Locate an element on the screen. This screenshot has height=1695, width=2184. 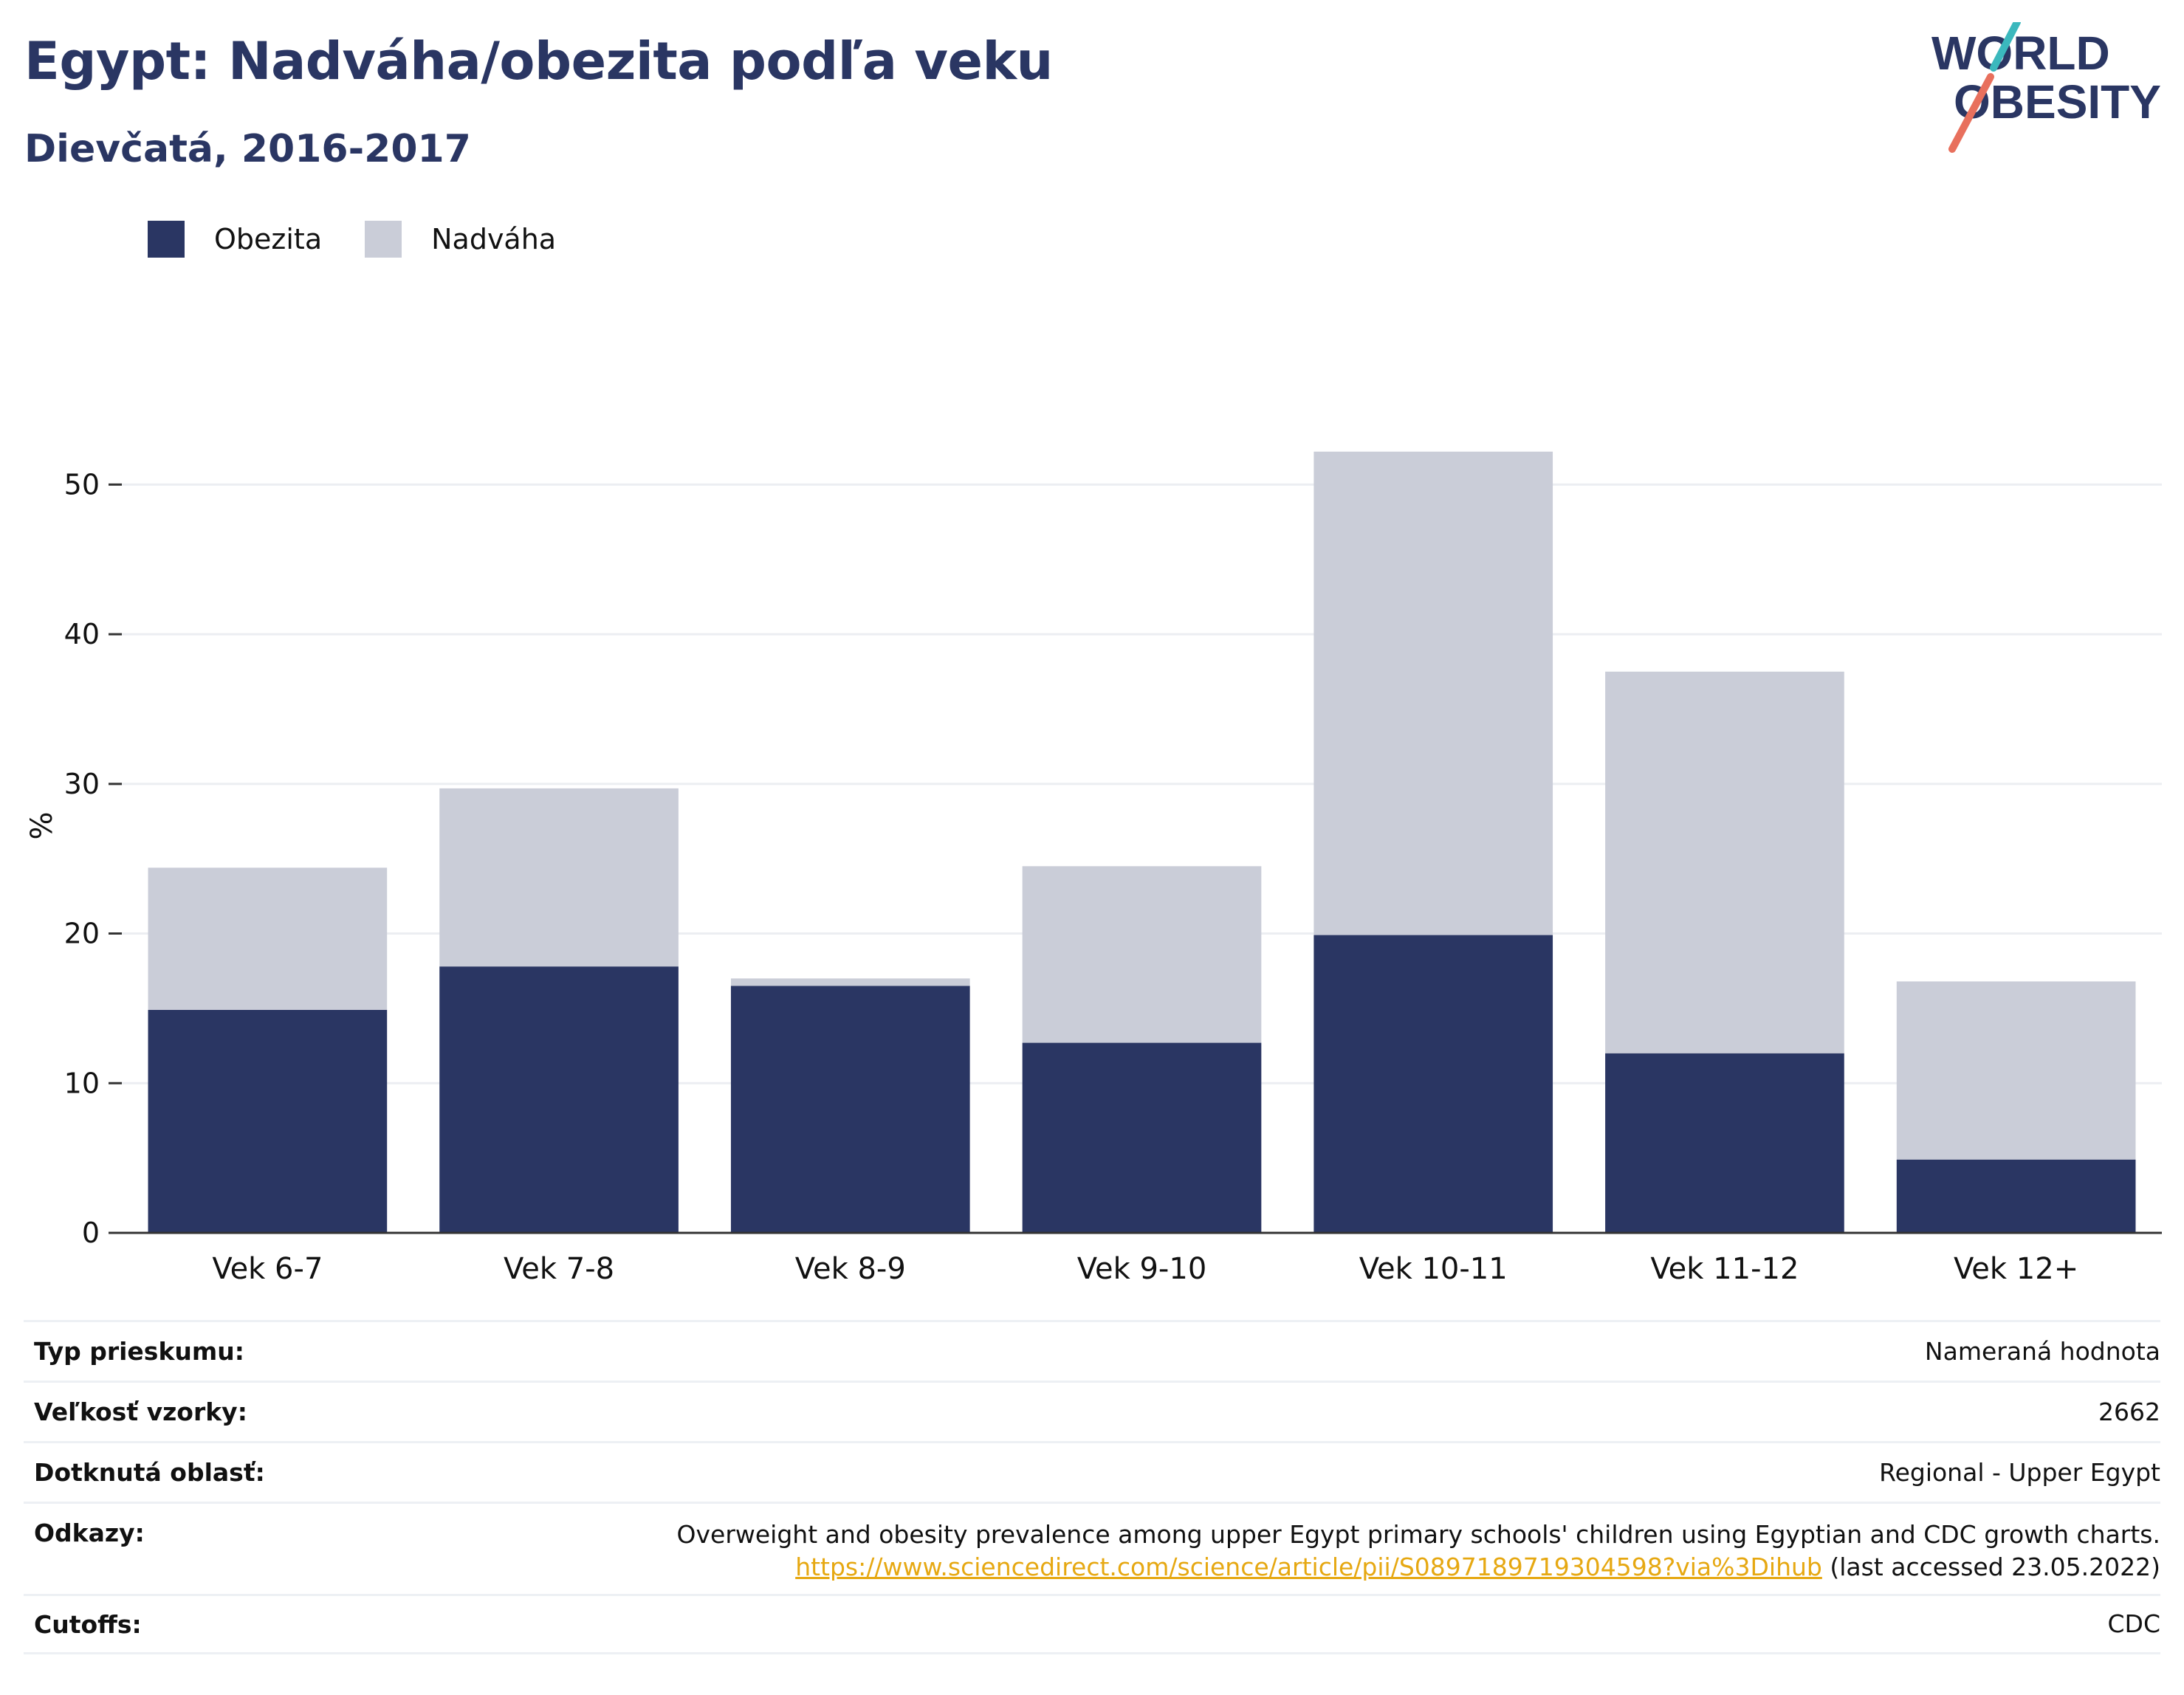
chart-subtitle: Dievčatá, 2016-2017 is located at coordinates (248, 149).